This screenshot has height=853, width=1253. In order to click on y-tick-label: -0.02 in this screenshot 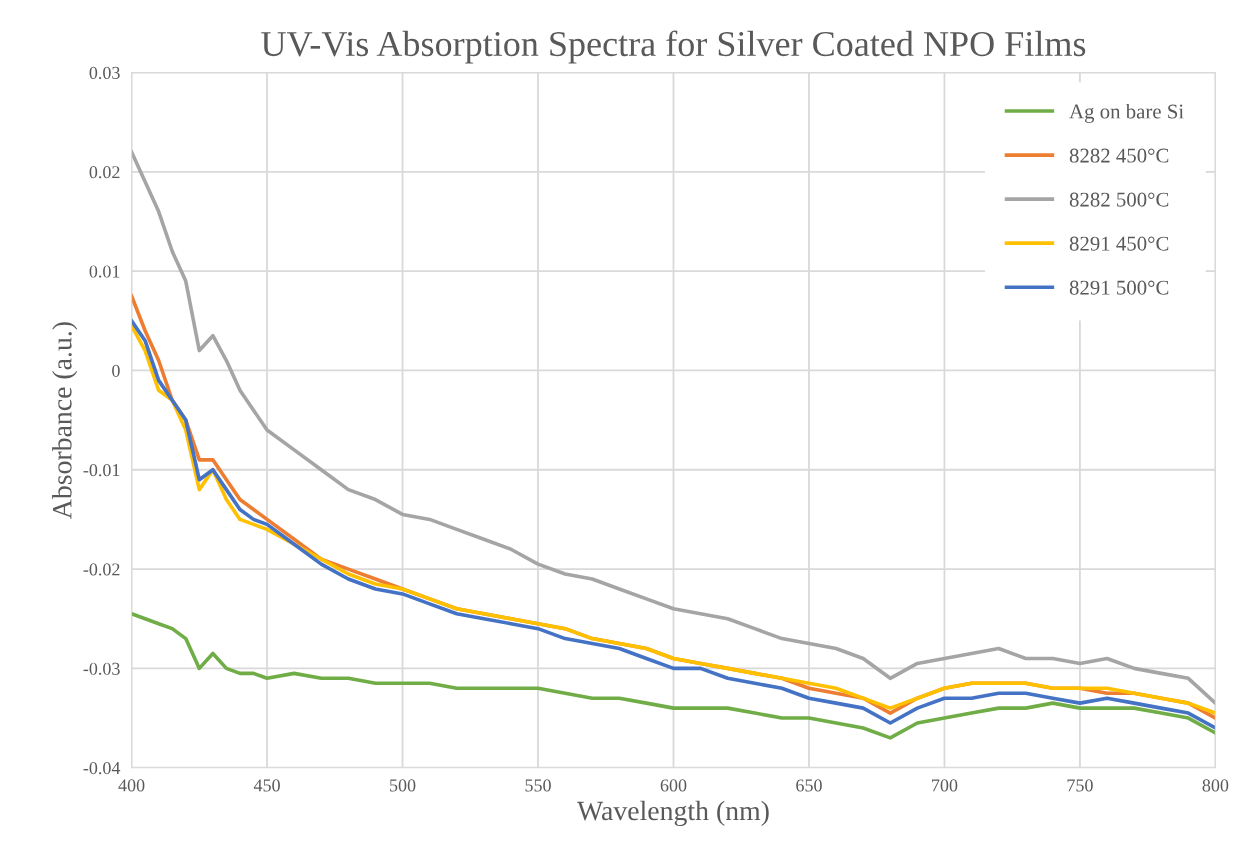, I will do `click(101, 569)`.